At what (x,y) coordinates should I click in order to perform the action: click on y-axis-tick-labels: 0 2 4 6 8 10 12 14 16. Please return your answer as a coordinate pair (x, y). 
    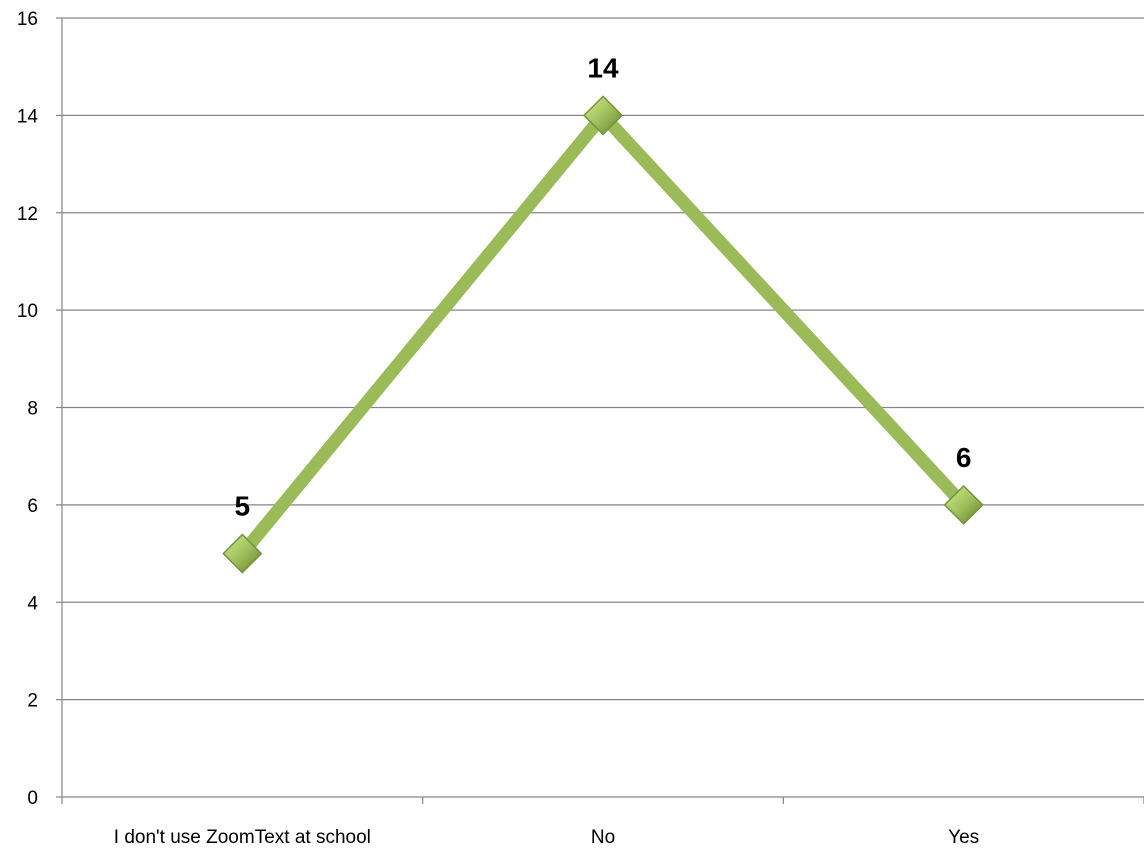
    Looking at the image, I should click on (28, 409).